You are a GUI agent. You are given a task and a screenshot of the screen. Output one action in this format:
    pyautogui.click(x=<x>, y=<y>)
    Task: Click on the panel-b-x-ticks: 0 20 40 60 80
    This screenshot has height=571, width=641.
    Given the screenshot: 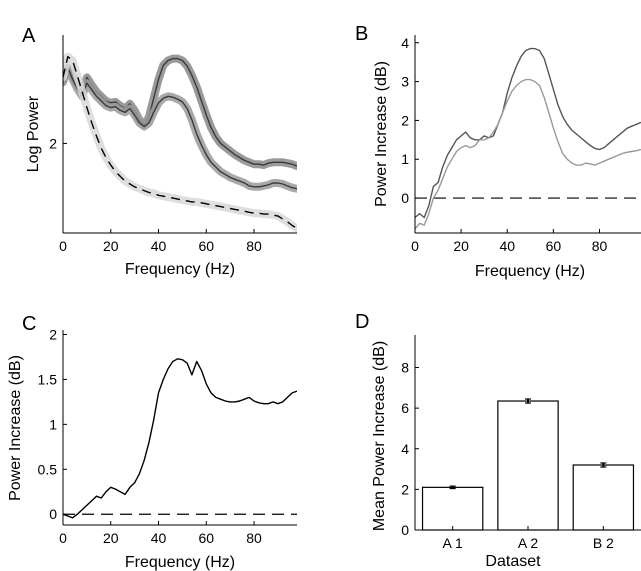 What is the action you would take?
    pyautogui.click(x=509, y=241)
    